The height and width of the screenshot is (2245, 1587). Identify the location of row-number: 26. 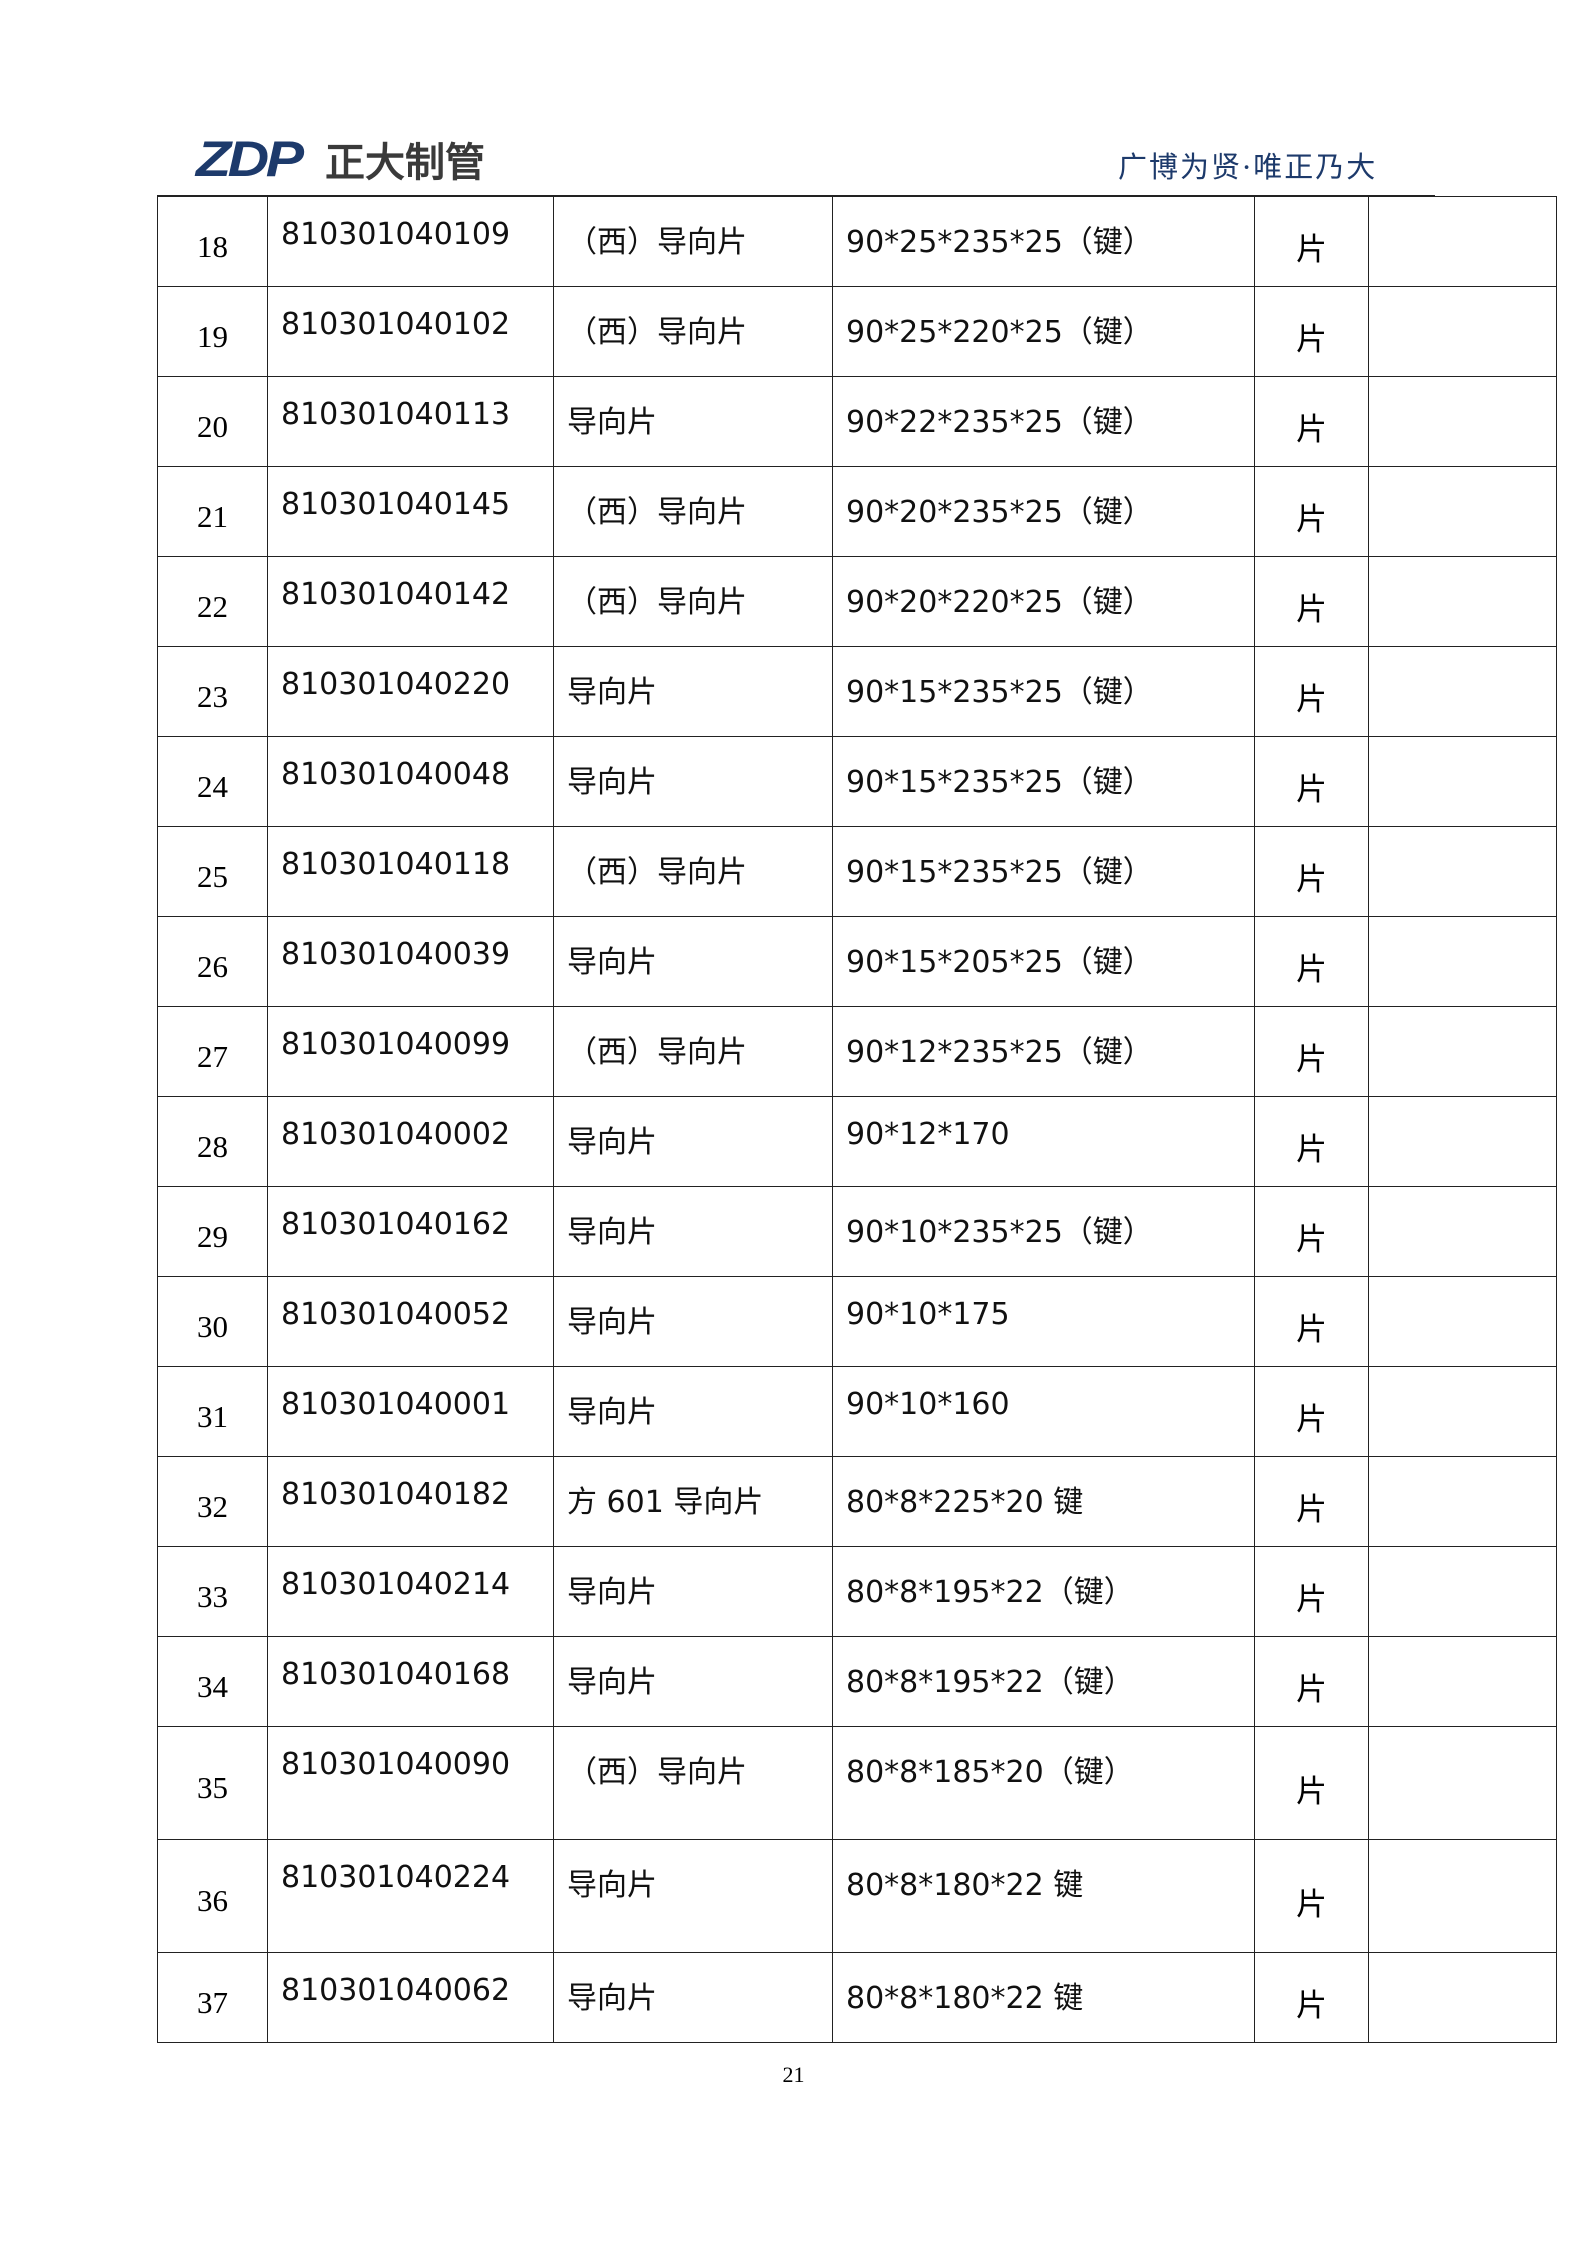
(212, 961).